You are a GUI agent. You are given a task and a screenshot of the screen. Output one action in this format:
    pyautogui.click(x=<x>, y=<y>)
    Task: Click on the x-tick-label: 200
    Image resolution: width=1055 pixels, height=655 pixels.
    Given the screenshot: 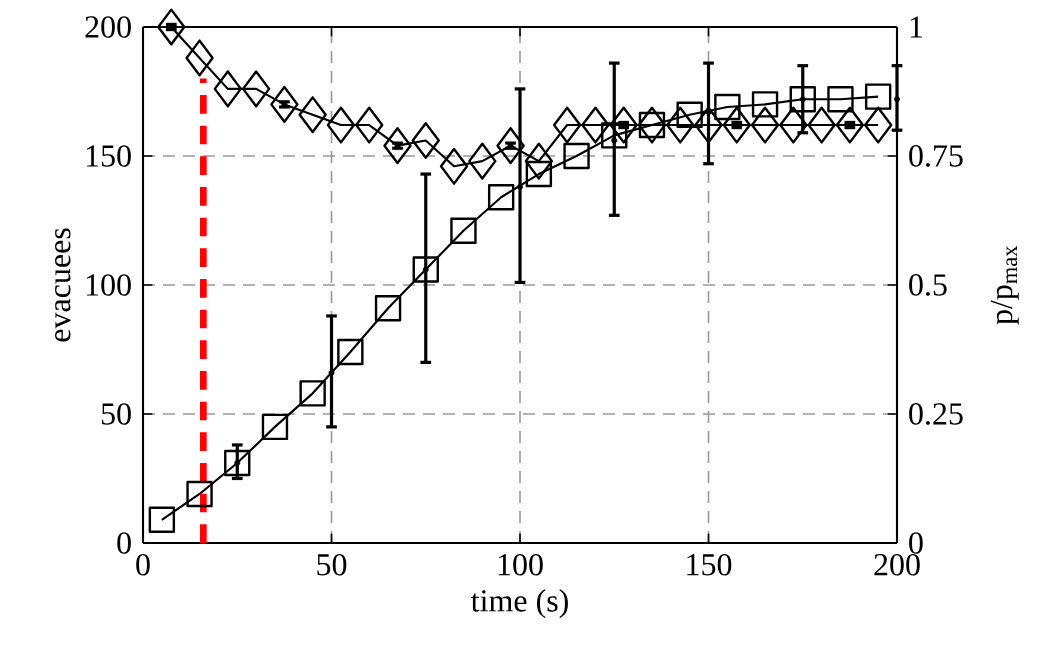 What is the action you would take?
    pyautogui.click(x=897, y=564)
    